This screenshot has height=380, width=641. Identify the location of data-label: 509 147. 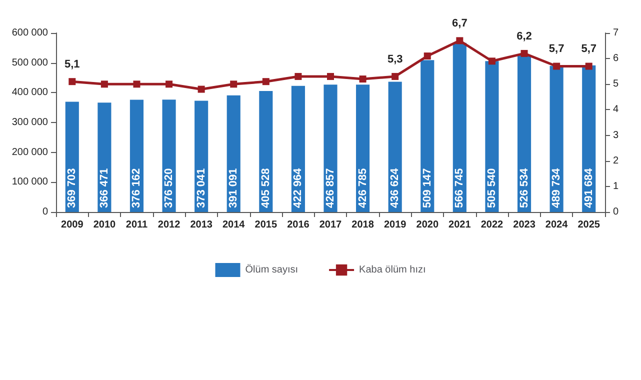
(427, 188).